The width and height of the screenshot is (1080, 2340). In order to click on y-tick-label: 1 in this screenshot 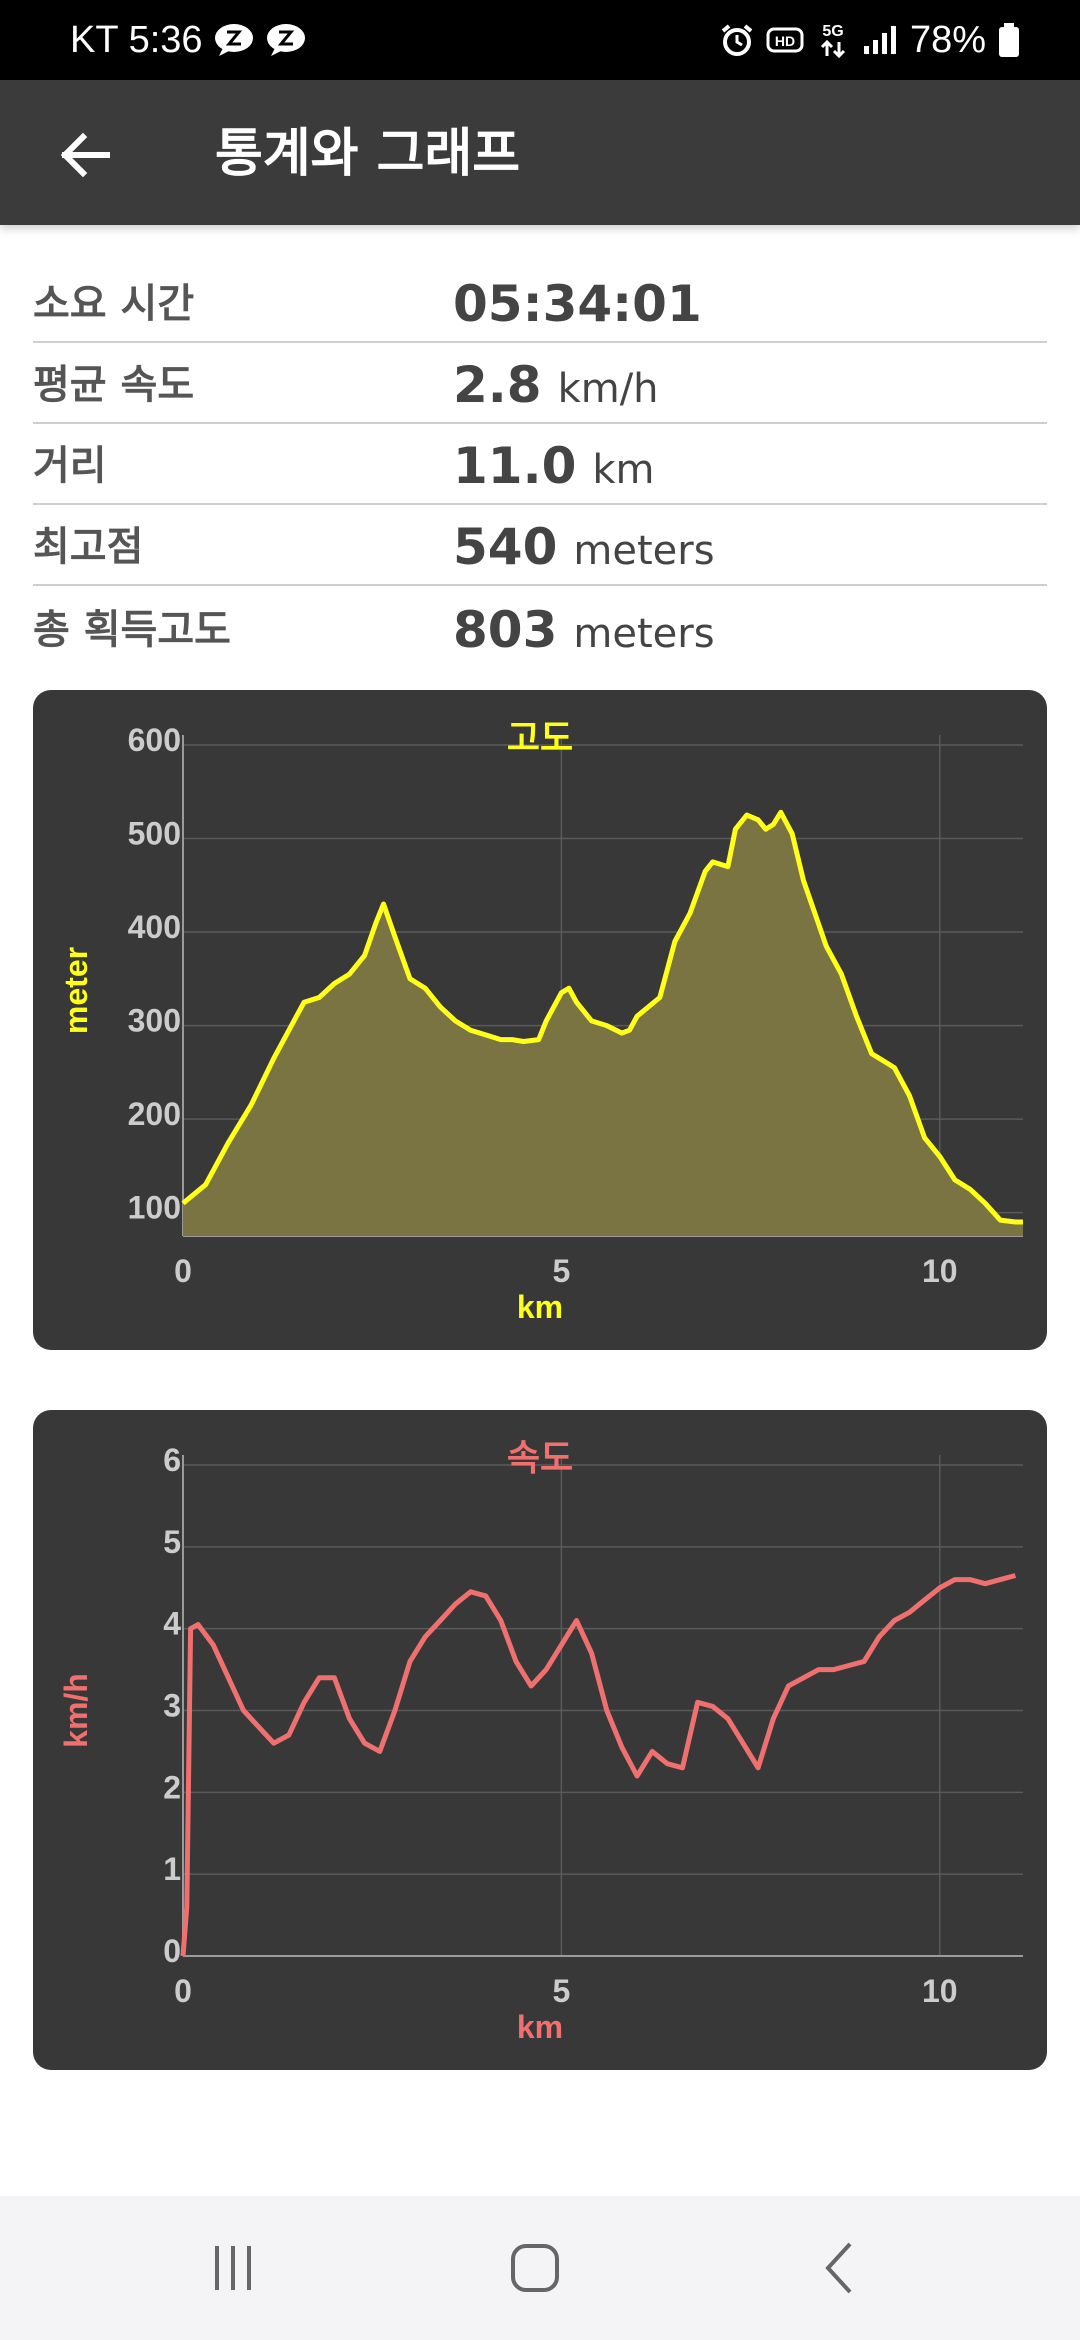, I will do `click(172, 1869)`.